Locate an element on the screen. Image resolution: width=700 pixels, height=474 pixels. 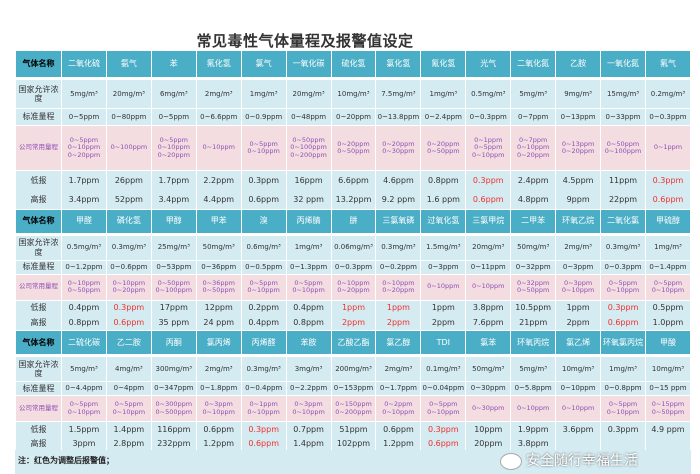
table-cell: 0.8ppm is located at coordinates (308, 322).